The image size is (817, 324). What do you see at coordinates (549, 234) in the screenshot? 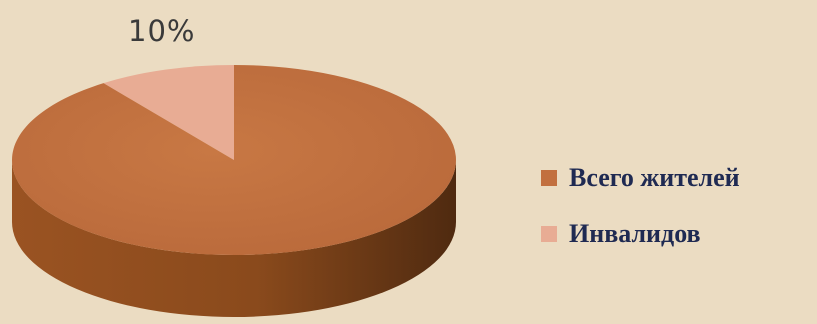
I see `legend-swatch-invalidov` at bounding box center [549, 234].